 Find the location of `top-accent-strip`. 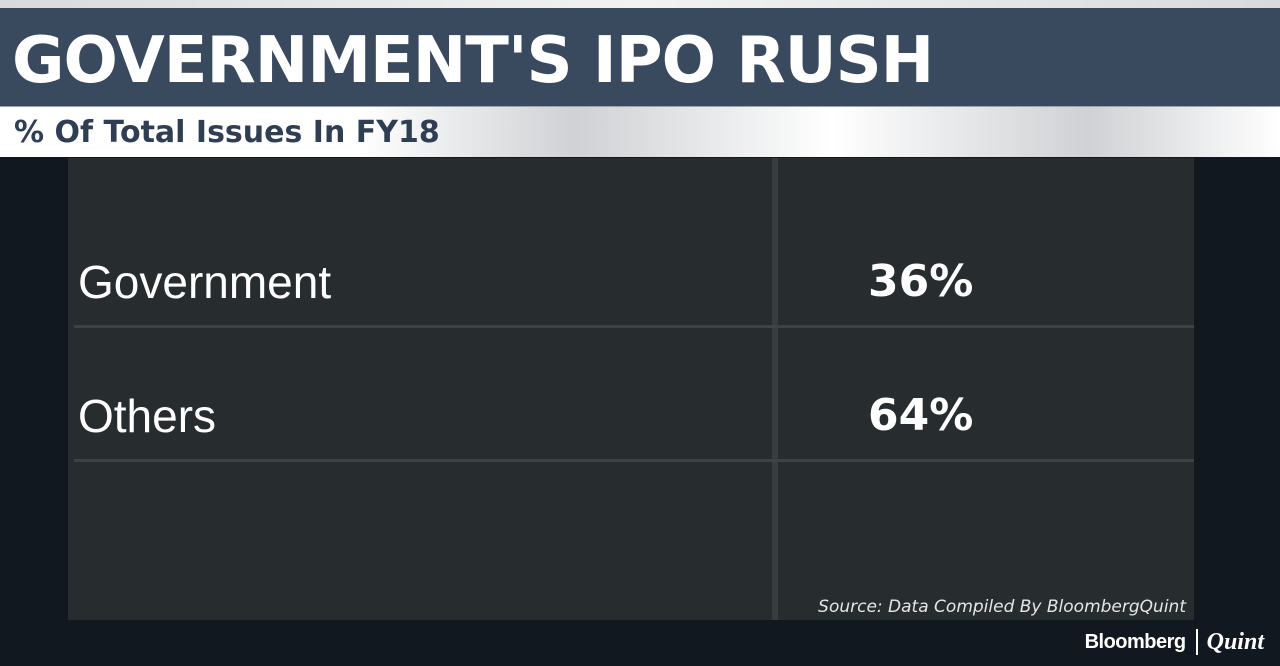

top-accent-strip is located at coordinates (640, 4).